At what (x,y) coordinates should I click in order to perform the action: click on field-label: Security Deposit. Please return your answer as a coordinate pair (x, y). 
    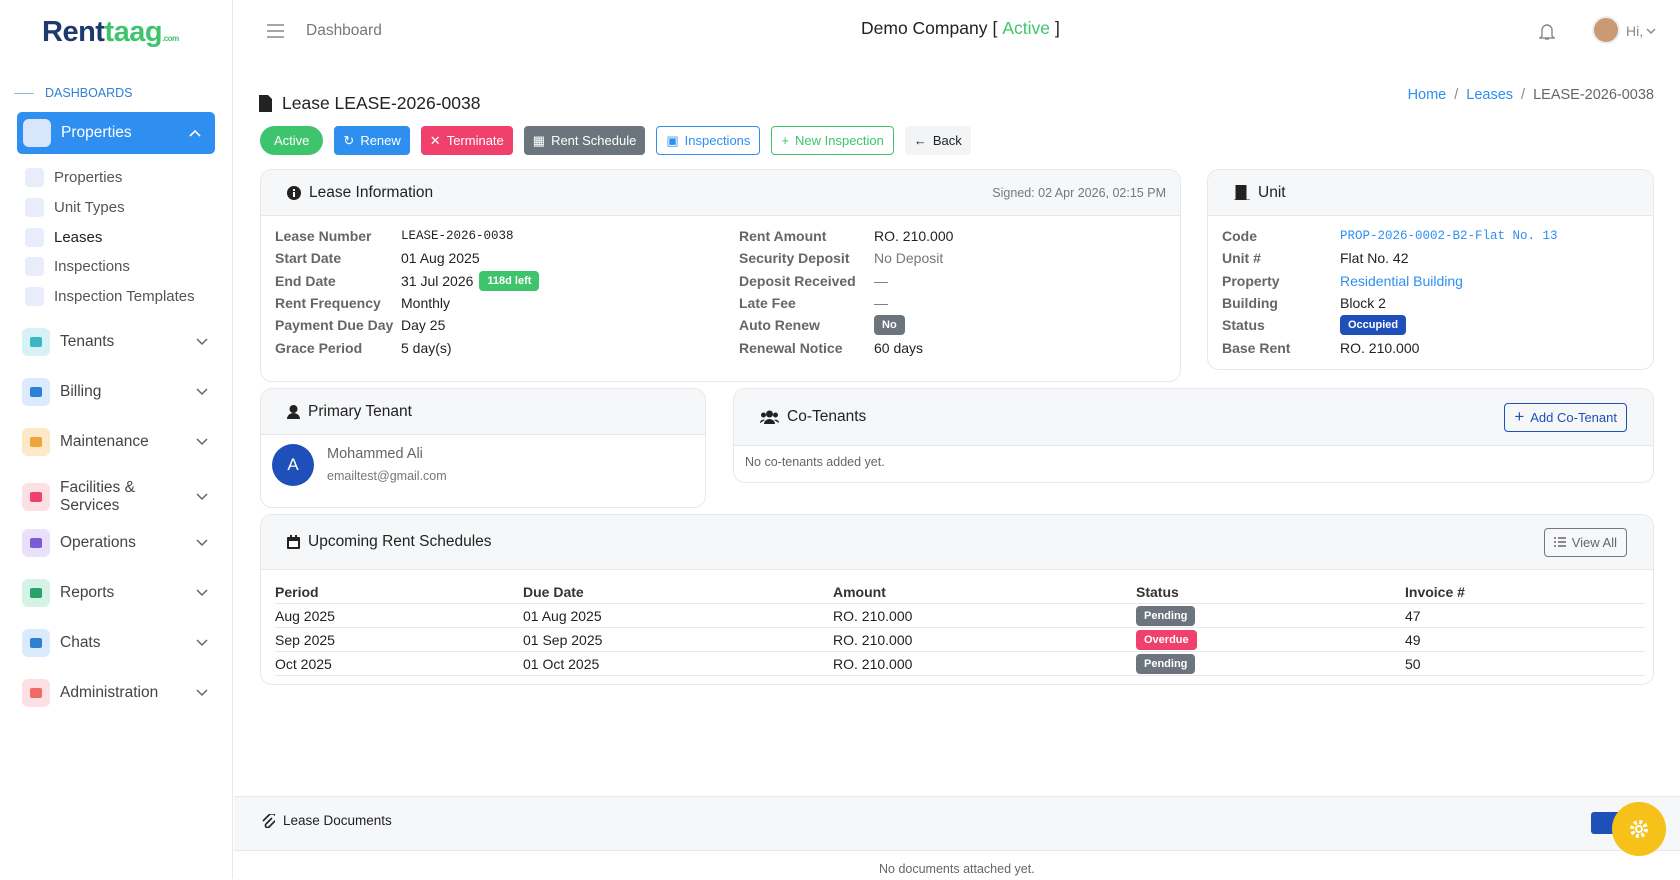
    Looking at the image, I should click on (794, 258).